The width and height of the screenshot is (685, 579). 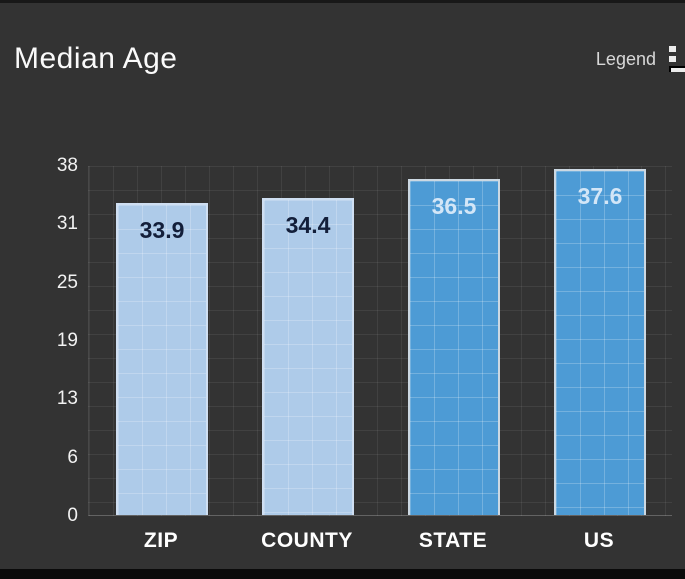 What do you see at coordinates (307, 540) in the screenshot?
I see `x-label-county: COUNTY` at bounding box center [307, 540].